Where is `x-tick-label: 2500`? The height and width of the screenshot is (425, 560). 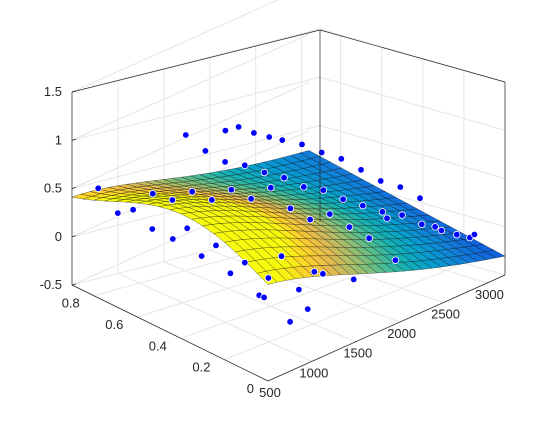 x-tick-label: 2500 is located at coordinates (445, 313).